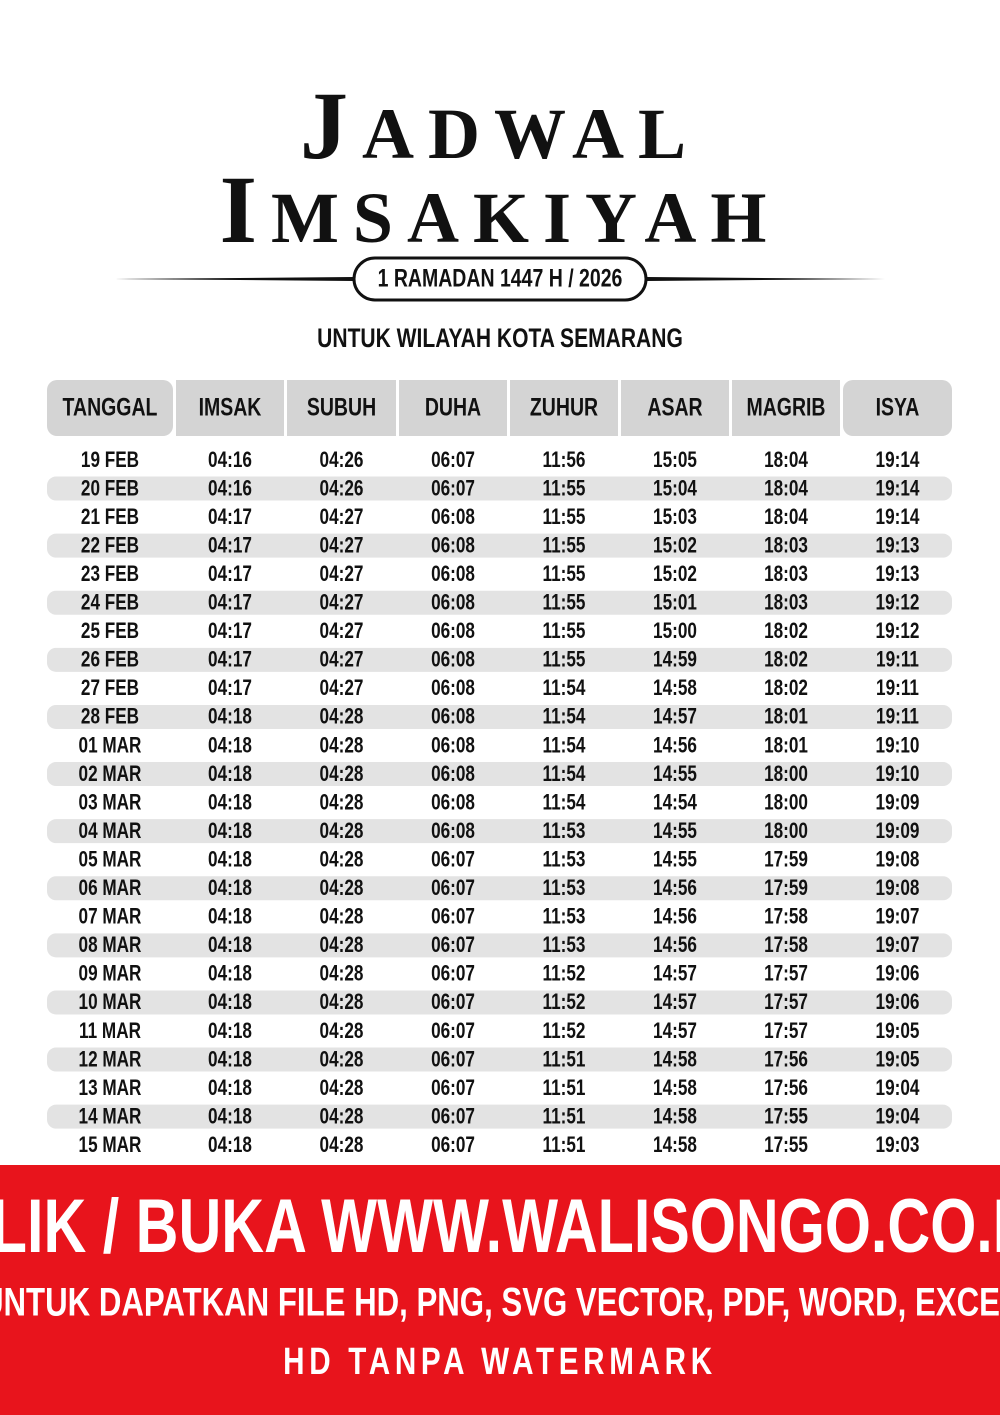 The width and height of the screenshot is (1000, 1415). What do you see at coordinates (786, 888) in the screenshot?
I see `cell: 17:59` at bounding box center [786, 888].